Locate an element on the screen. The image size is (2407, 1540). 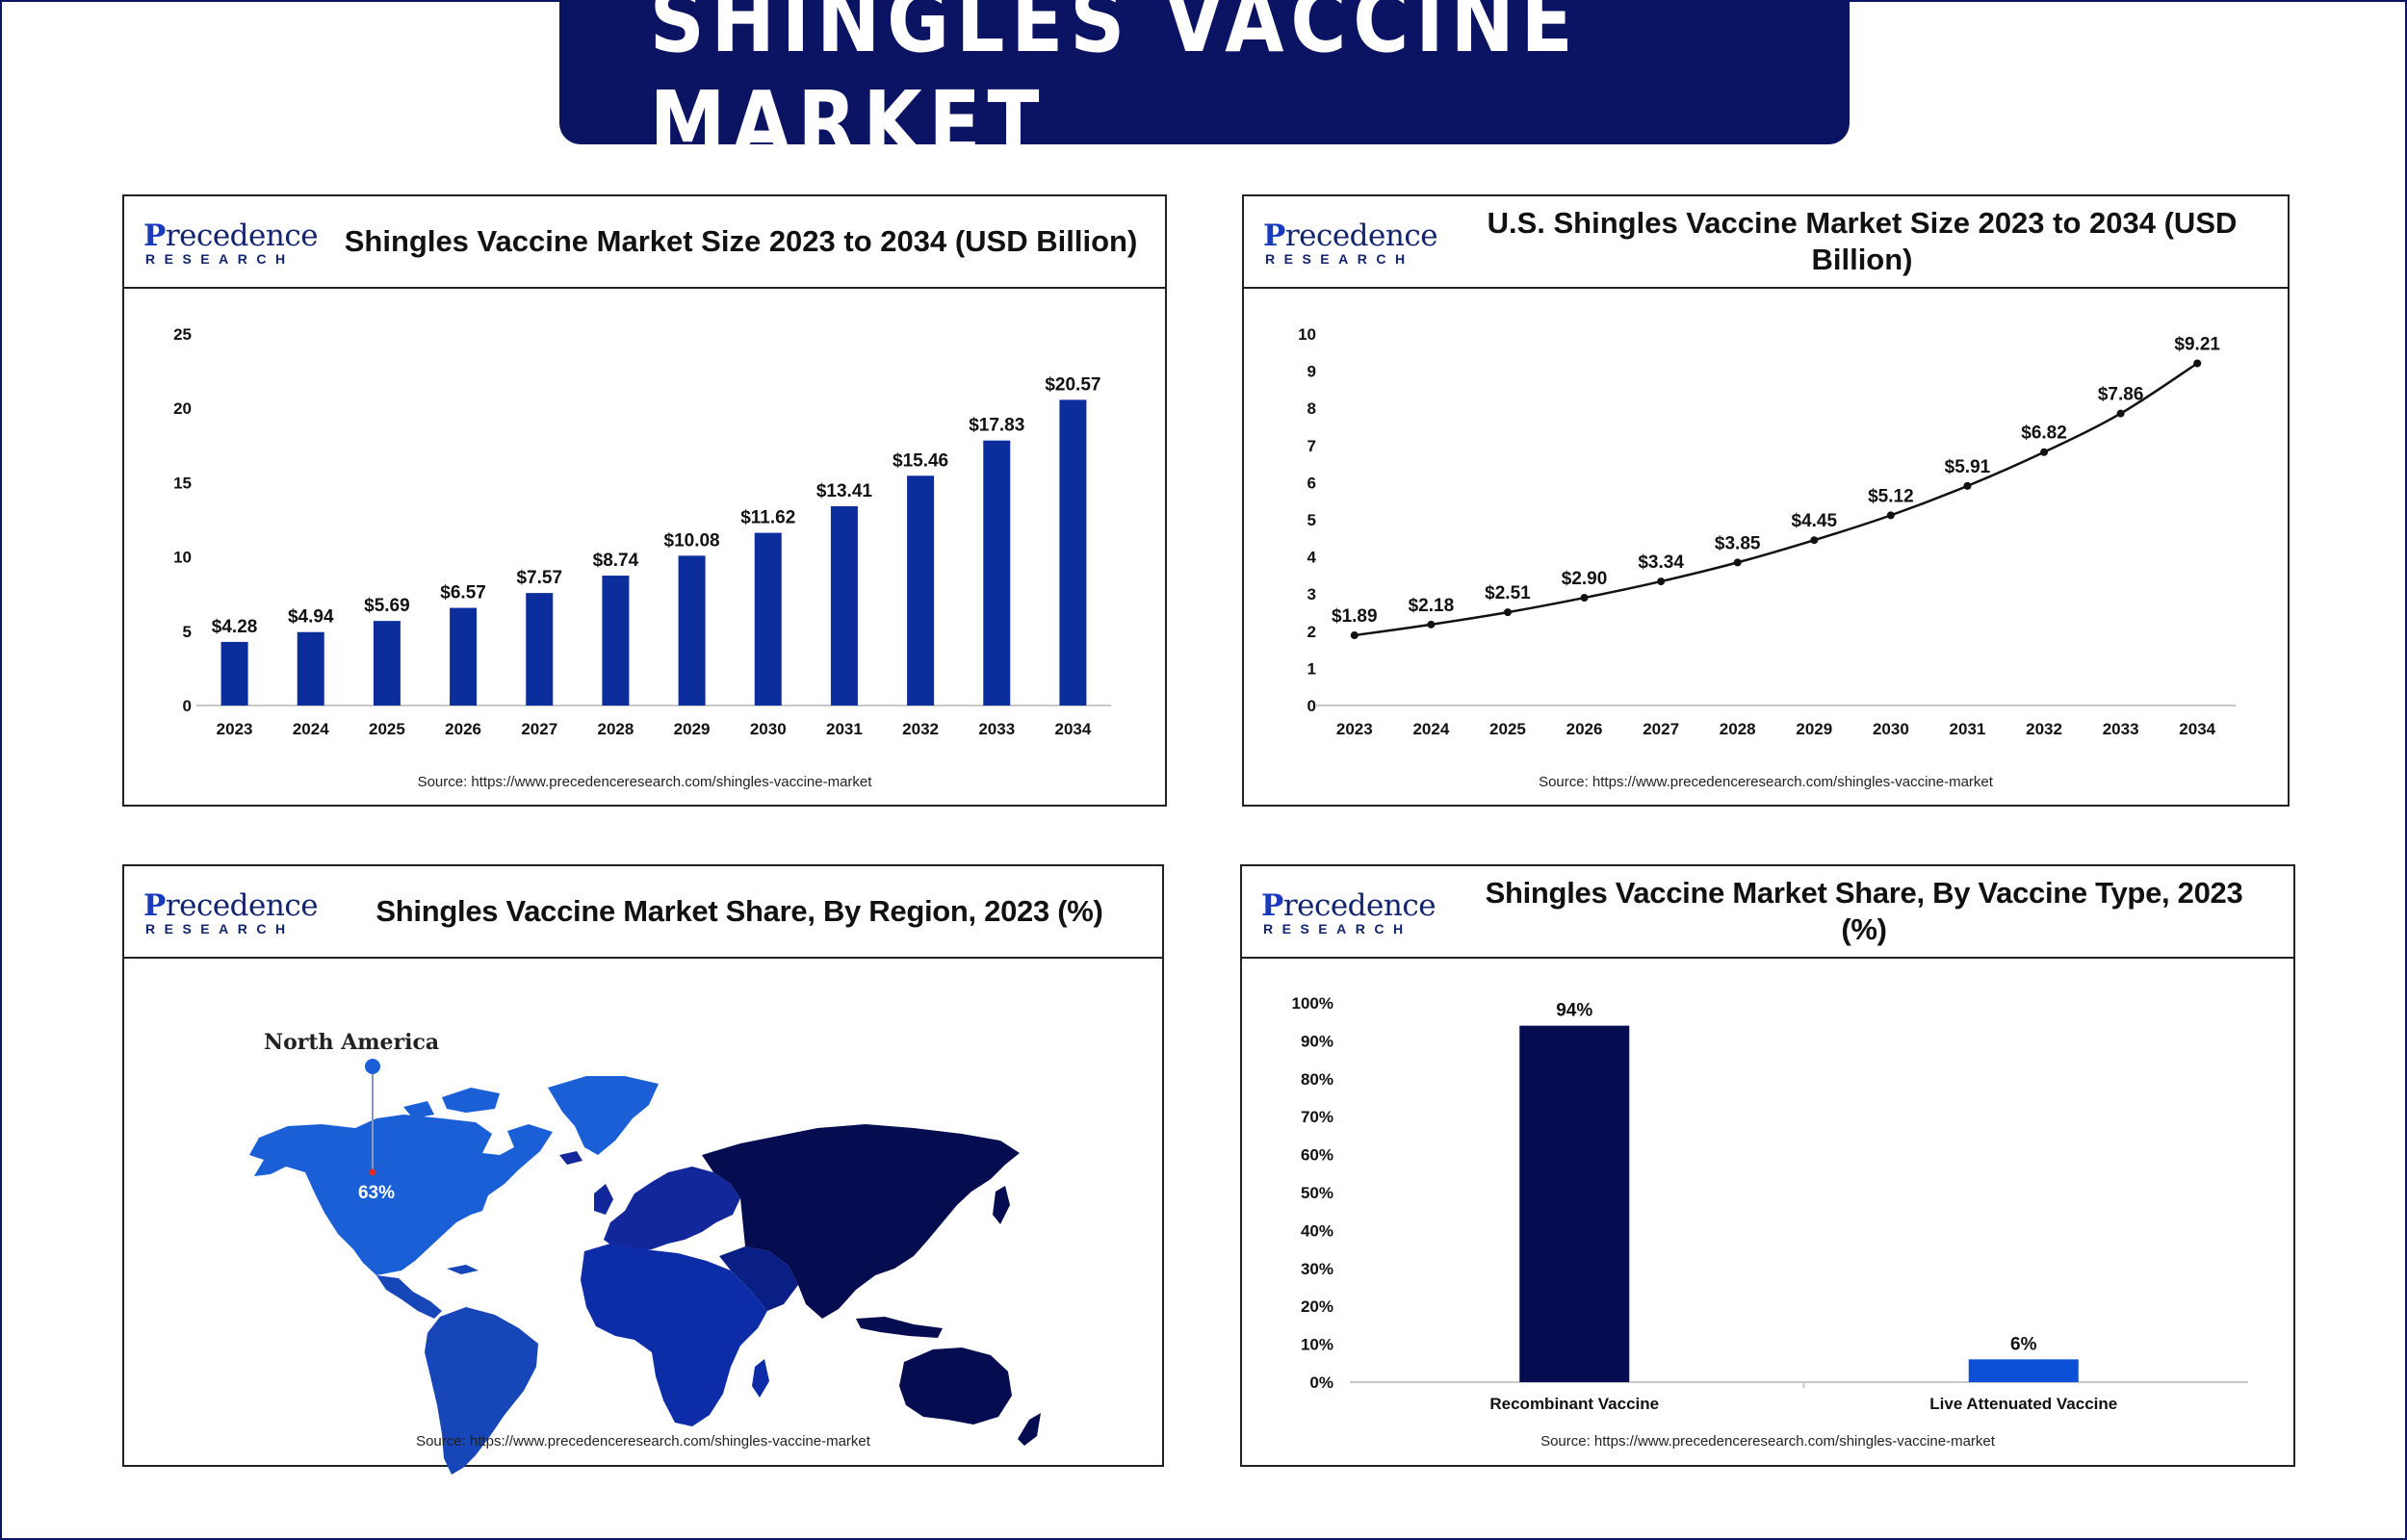
y-tick-label: 70% is located at coordinates (1317, 1117).